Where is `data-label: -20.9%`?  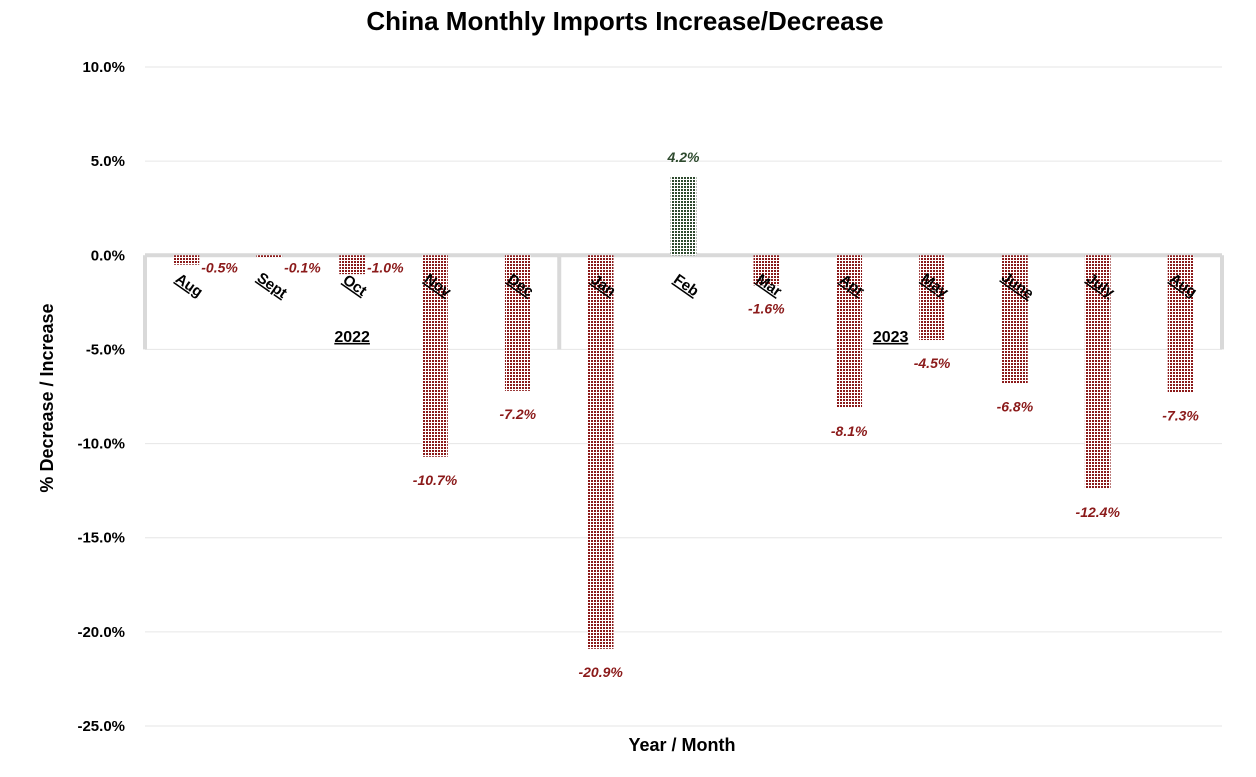 data-label: -20.9% is located at coordinates (600, 672).